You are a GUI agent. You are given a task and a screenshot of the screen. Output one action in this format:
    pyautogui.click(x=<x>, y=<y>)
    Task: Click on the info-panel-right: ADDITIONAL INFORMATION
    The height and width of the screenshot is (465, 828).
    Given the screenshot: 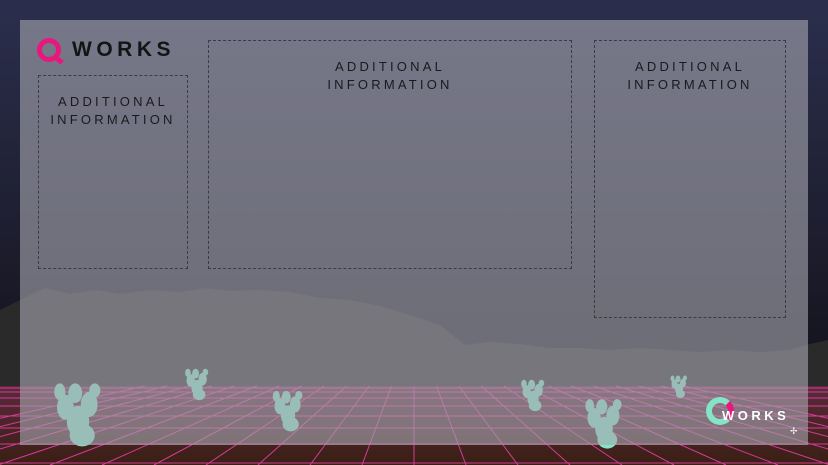 What is the action you would take?
    pyautogui.click(x=690, y=179)
    